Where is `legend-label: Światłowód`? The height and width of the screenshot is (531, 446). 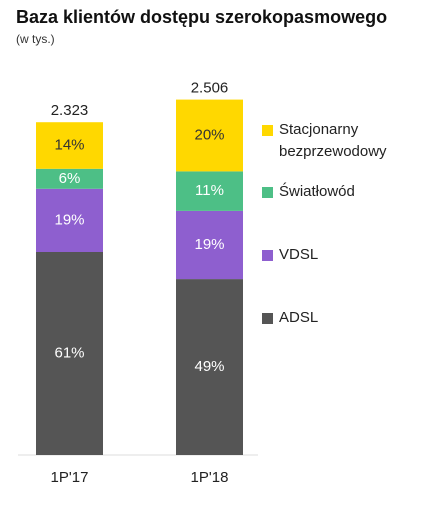
legend-label: Światłowód is located at coordinates (317, 191).